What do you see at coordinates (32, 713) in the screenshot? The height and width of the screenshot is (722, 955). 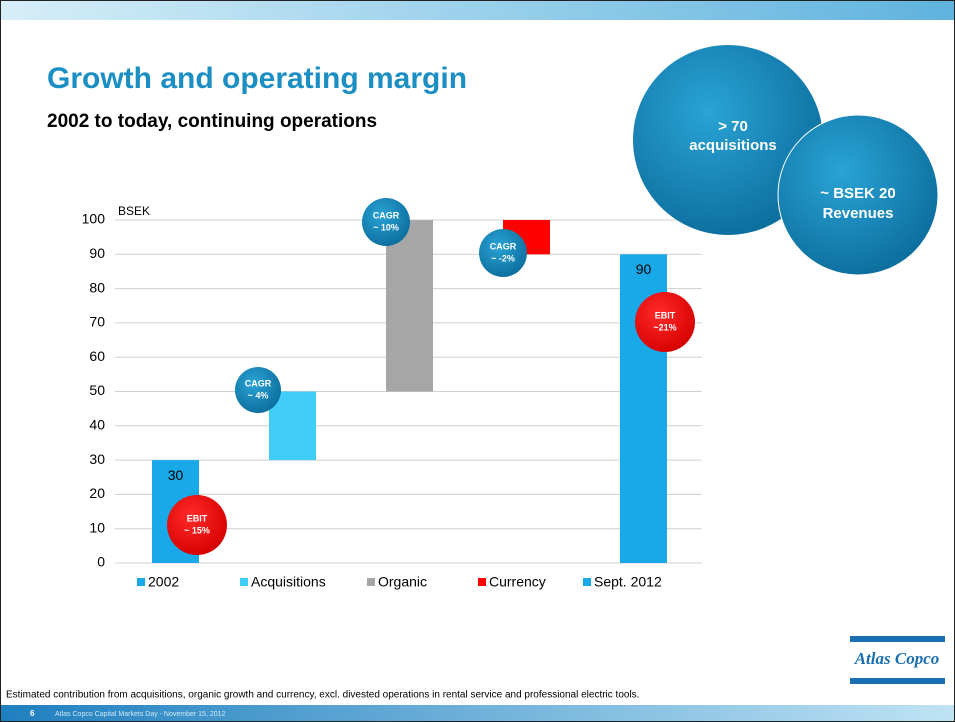 I see `page-number: 6` at bounding box center [32, 713].